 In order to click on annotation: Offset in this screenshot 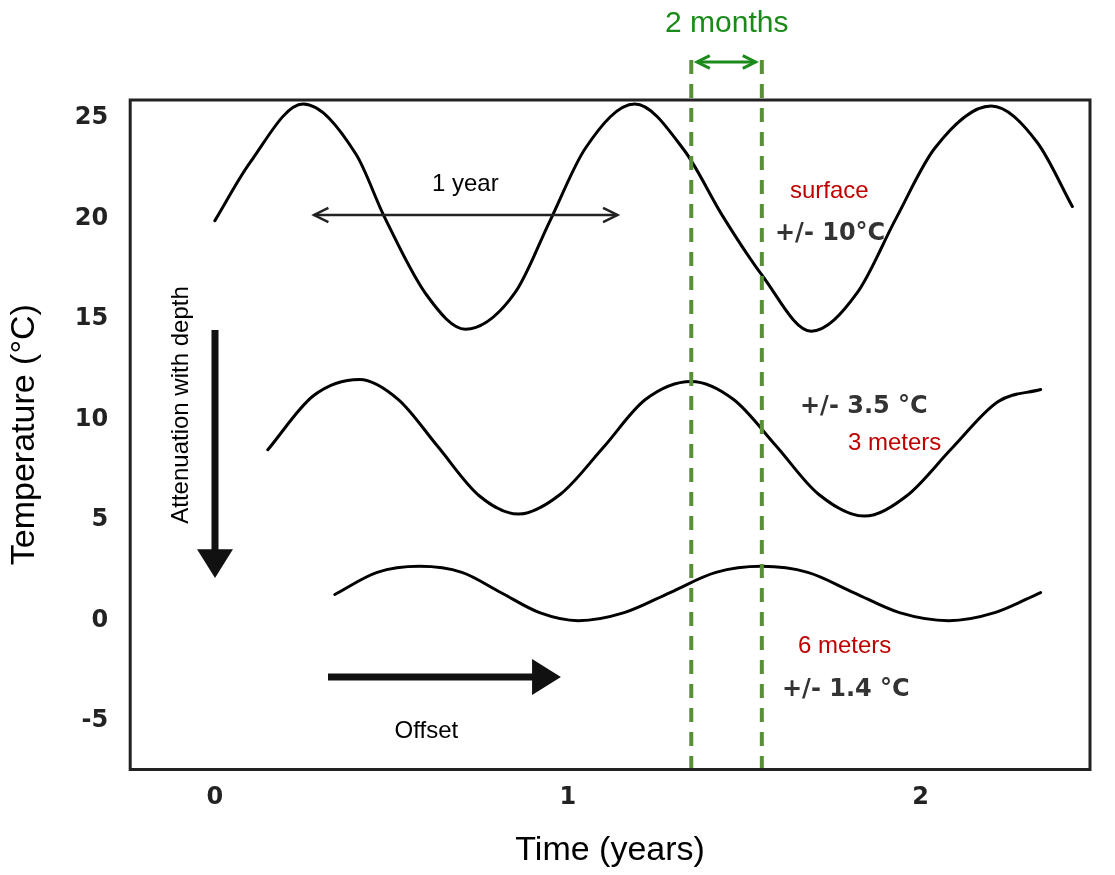, I will do `click(426, 730)`.